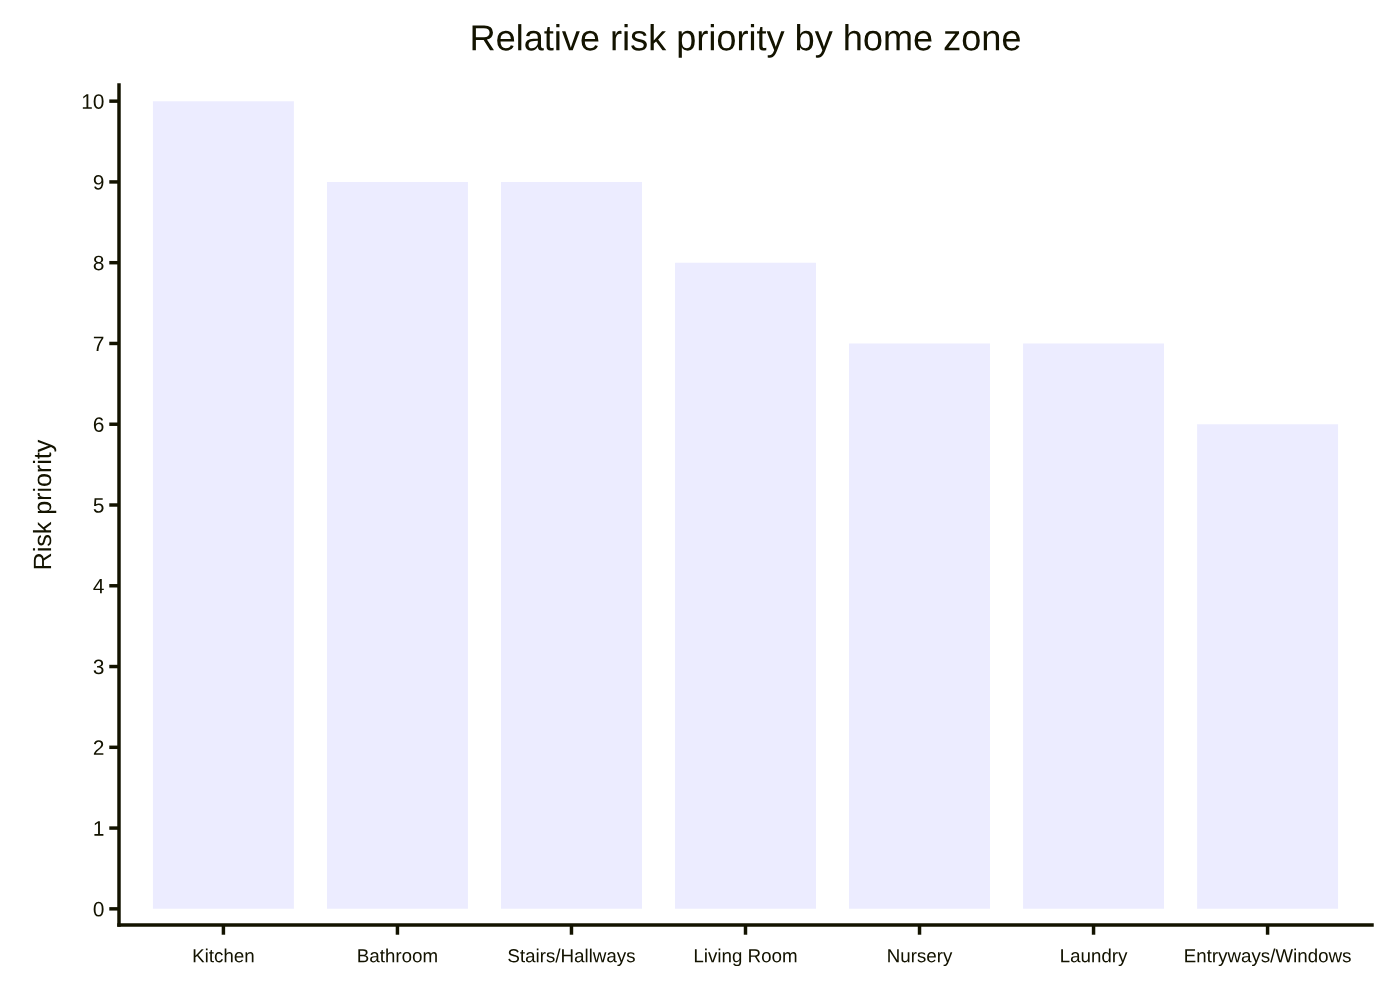  Describe the element at coordinates (98, 505) in the screenshot. I see `y-tick-label: 5` at that location.